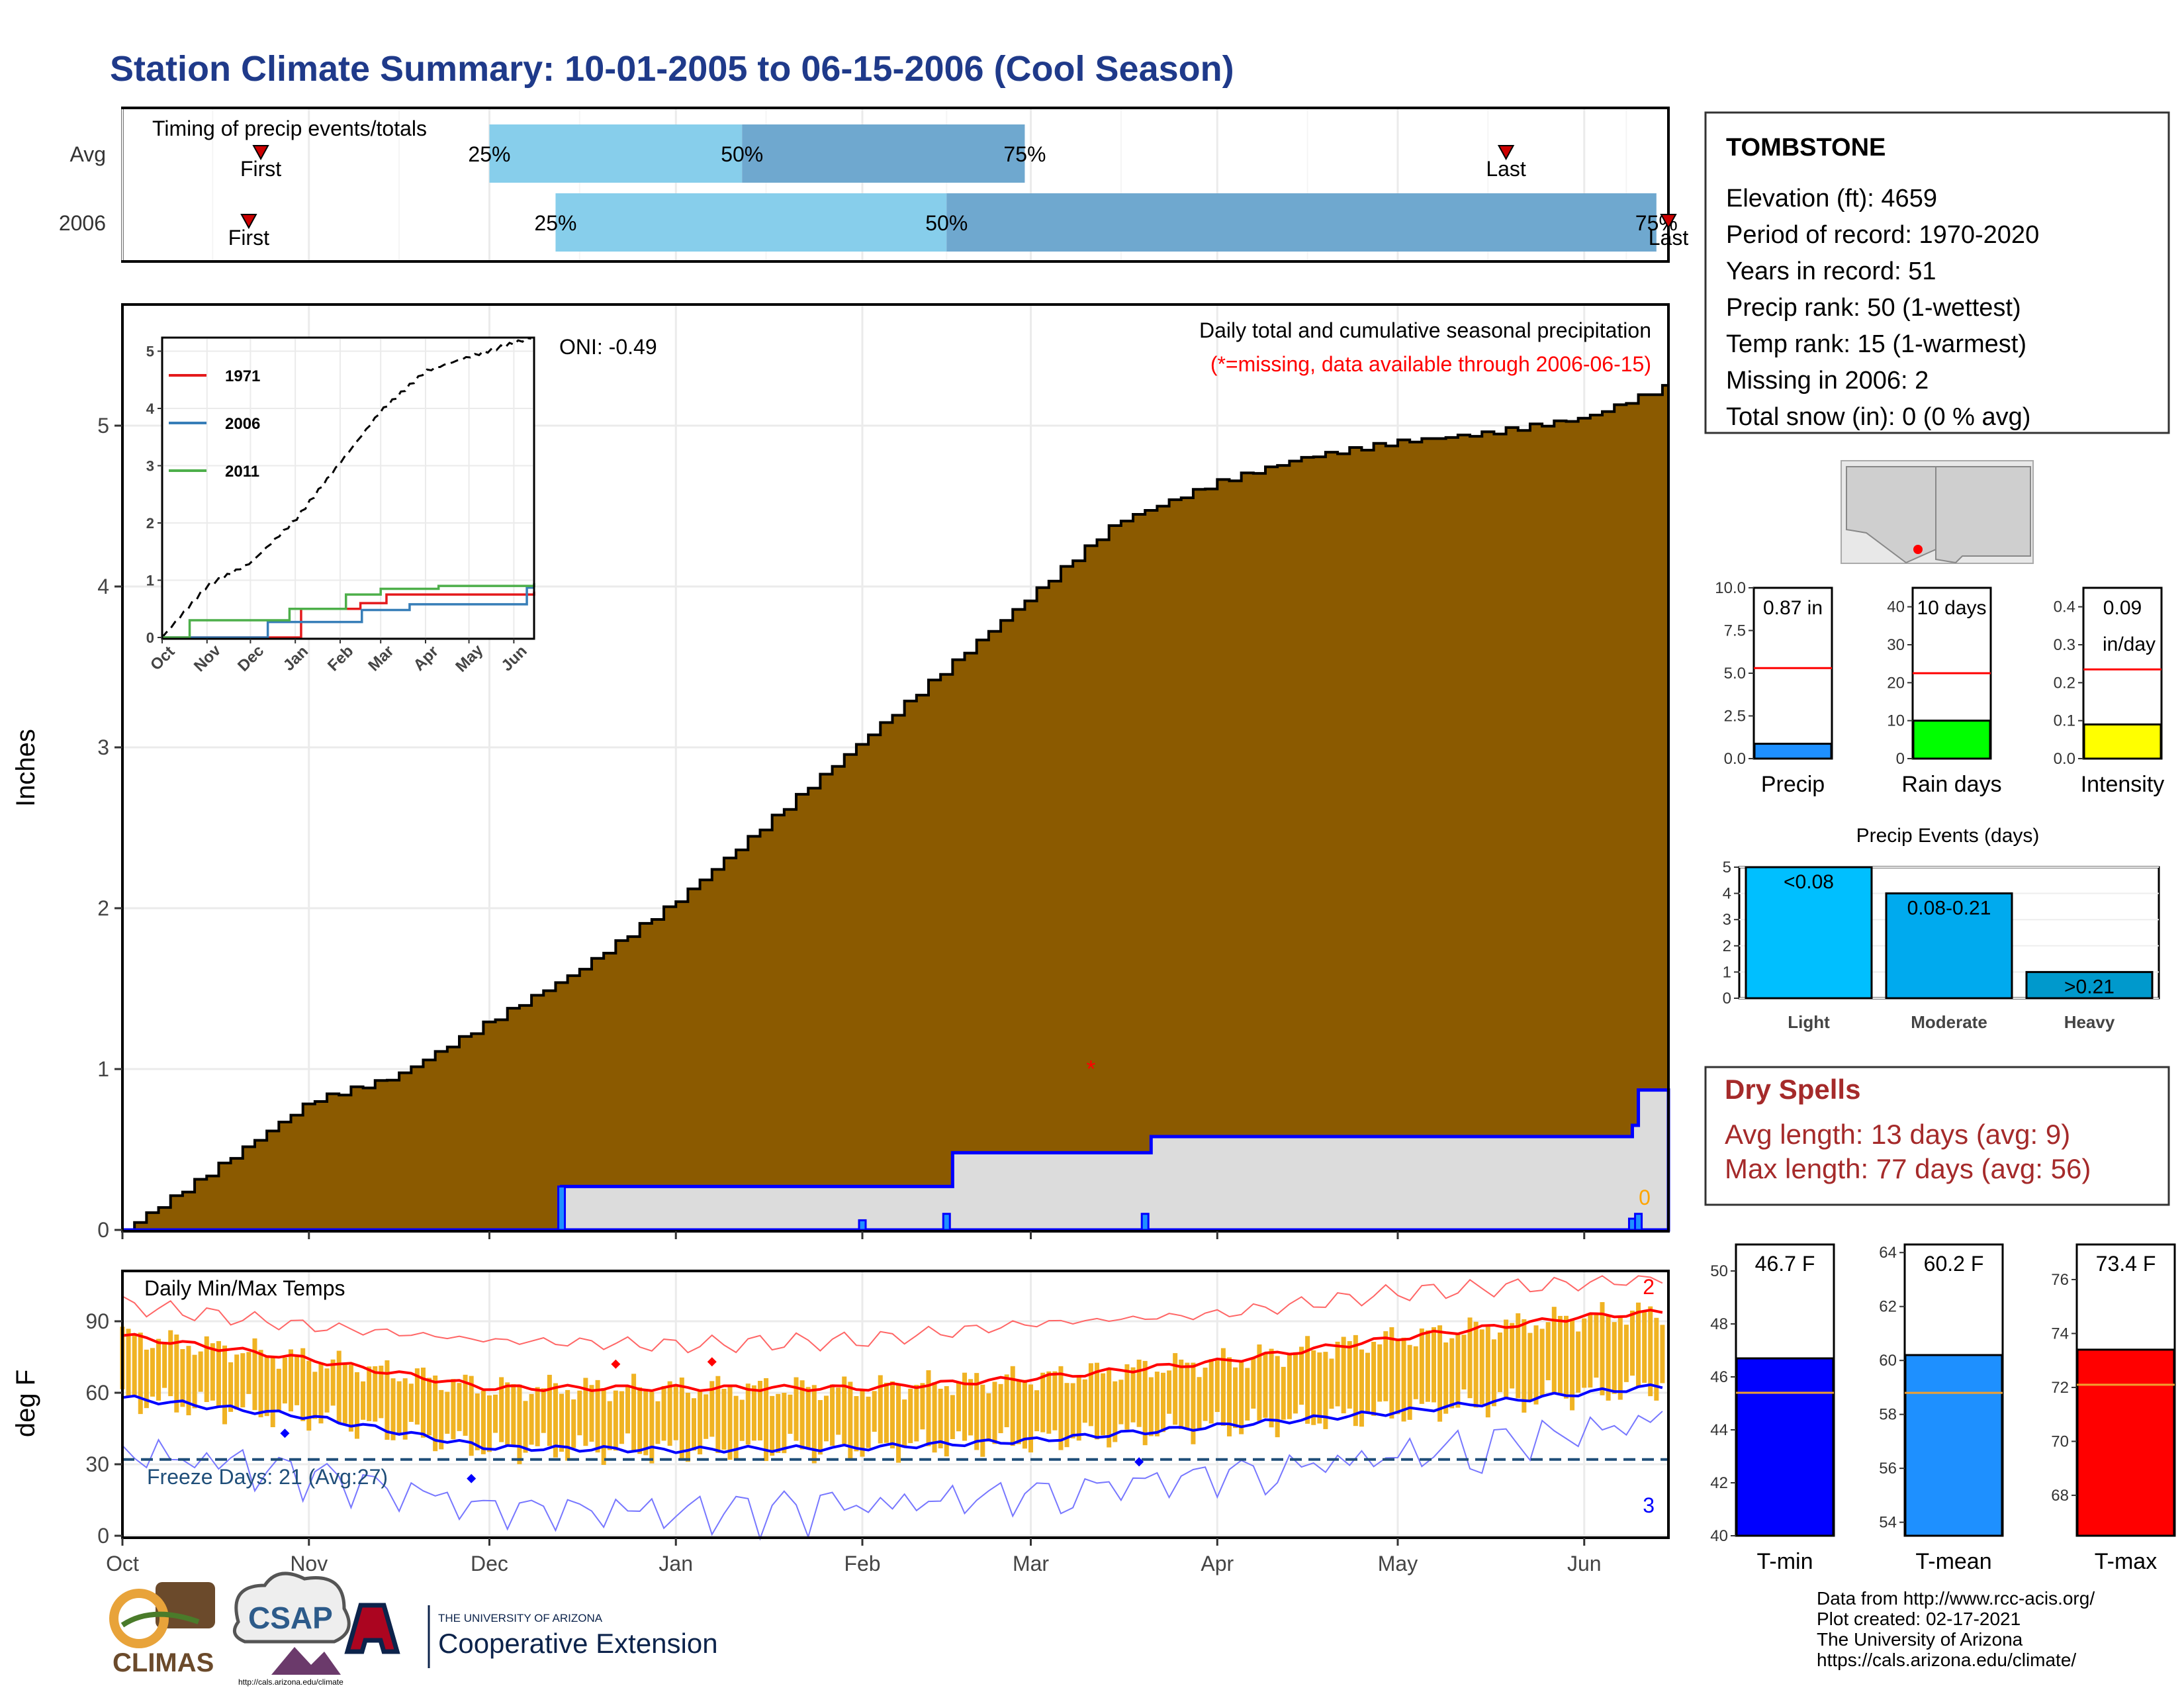 The height and width of the screenshot is (1688, 2184). What do you see at coordinates (1719, 1377) in the screenshot?
I see `temp-bar-tick-label: 46` at bounding box center [1719, 1377].